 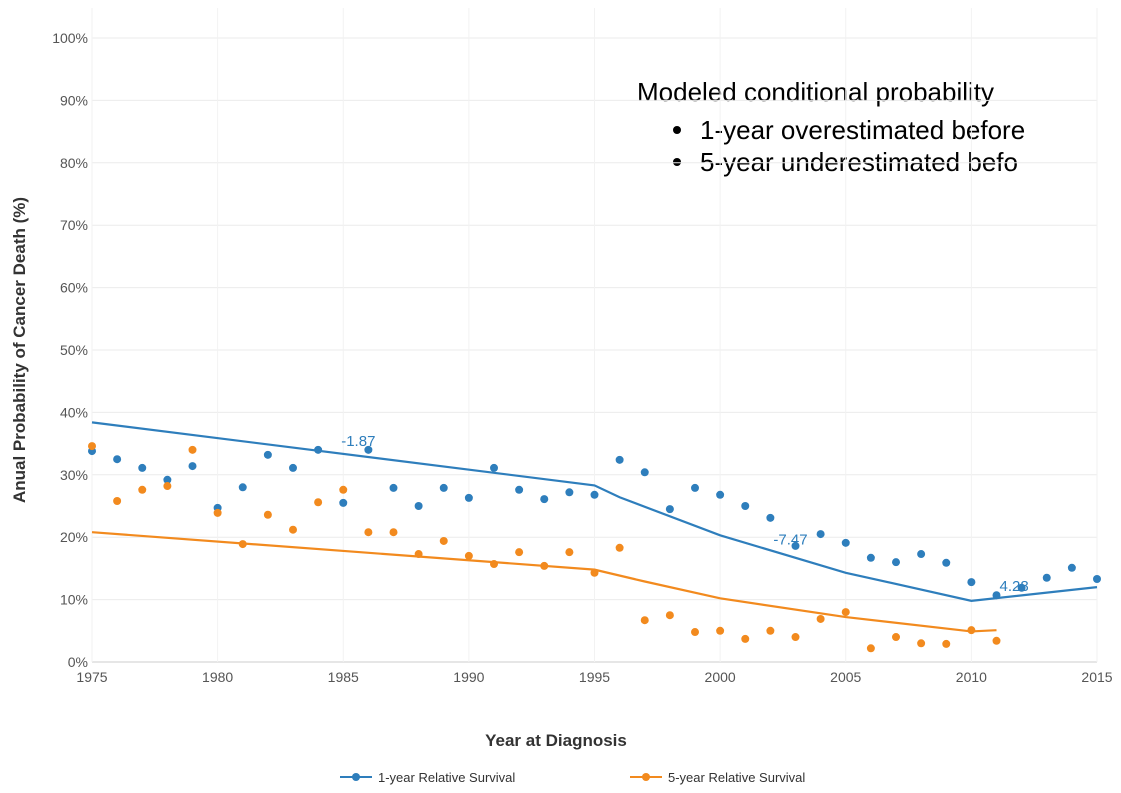 I want to click on y-tick-label: 0%, so click(x=78, y=662).